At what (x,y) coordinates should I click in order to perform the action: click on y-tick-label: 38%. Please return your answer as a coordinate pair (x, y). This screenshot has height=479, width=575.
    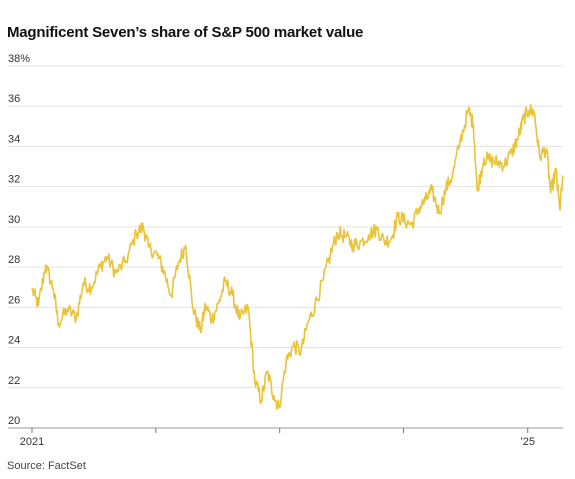
    Looking at the image, I should click on (19, 59).